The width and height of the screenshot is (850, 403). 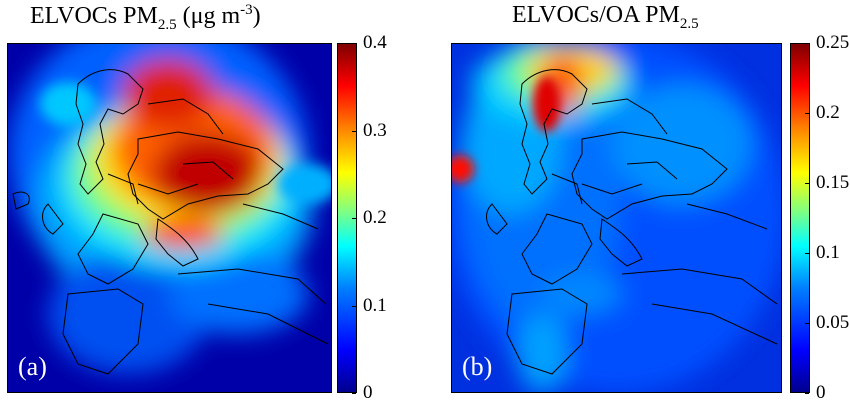 I want to click on panel-a-label: (a), so click(x=32, y=366).